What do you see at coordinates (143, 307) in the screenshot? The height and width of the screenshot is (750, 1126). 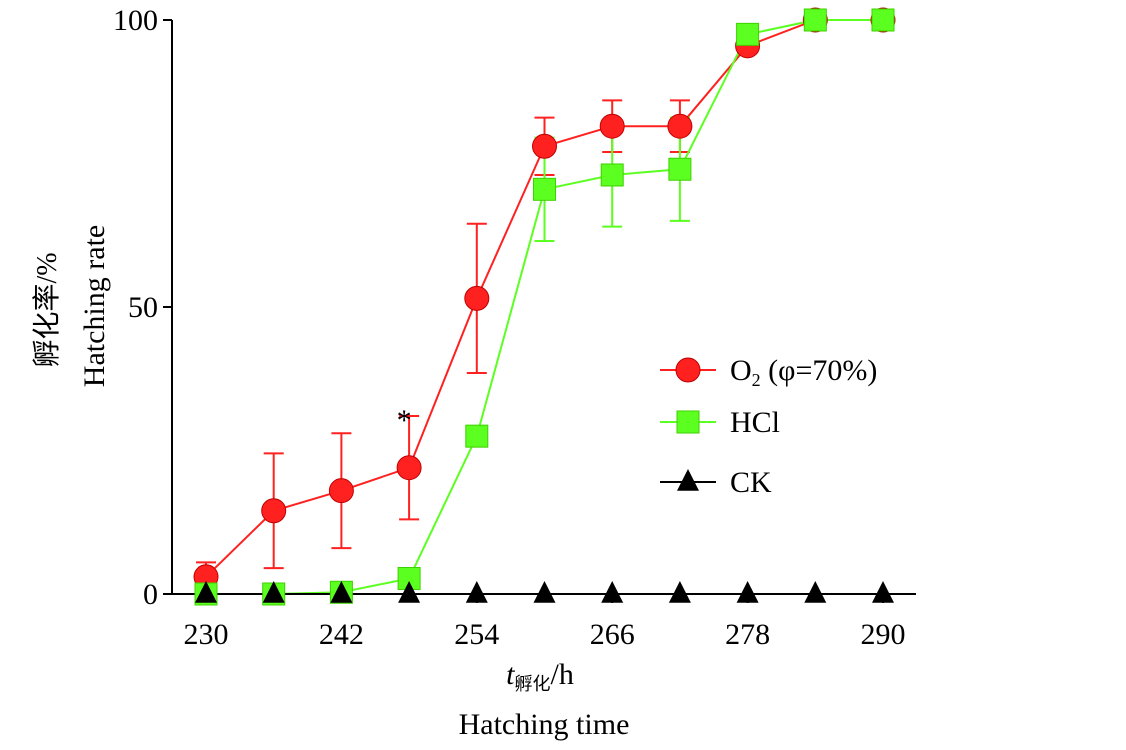 I see `y-tick-label: 50` at bounding box center [143, 307].